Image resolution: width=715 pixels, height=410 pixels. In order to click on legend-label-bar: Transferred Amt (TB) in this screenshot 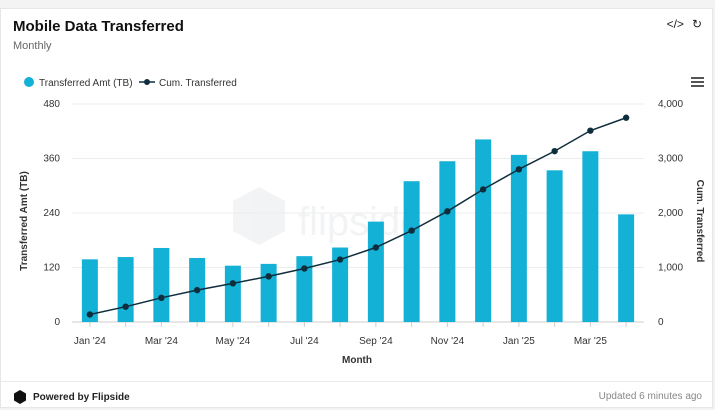, I will do `click(86, 83)`.